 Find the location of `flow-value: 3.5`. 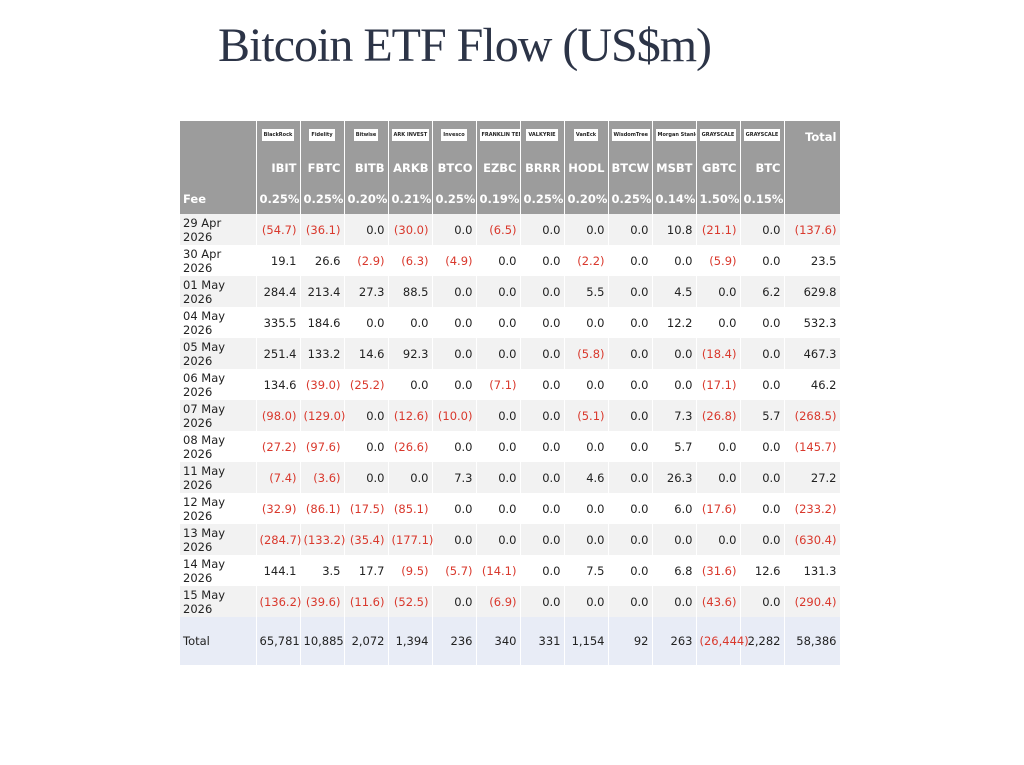

flow-value: 3.5 is located at coordinates (322, 570).